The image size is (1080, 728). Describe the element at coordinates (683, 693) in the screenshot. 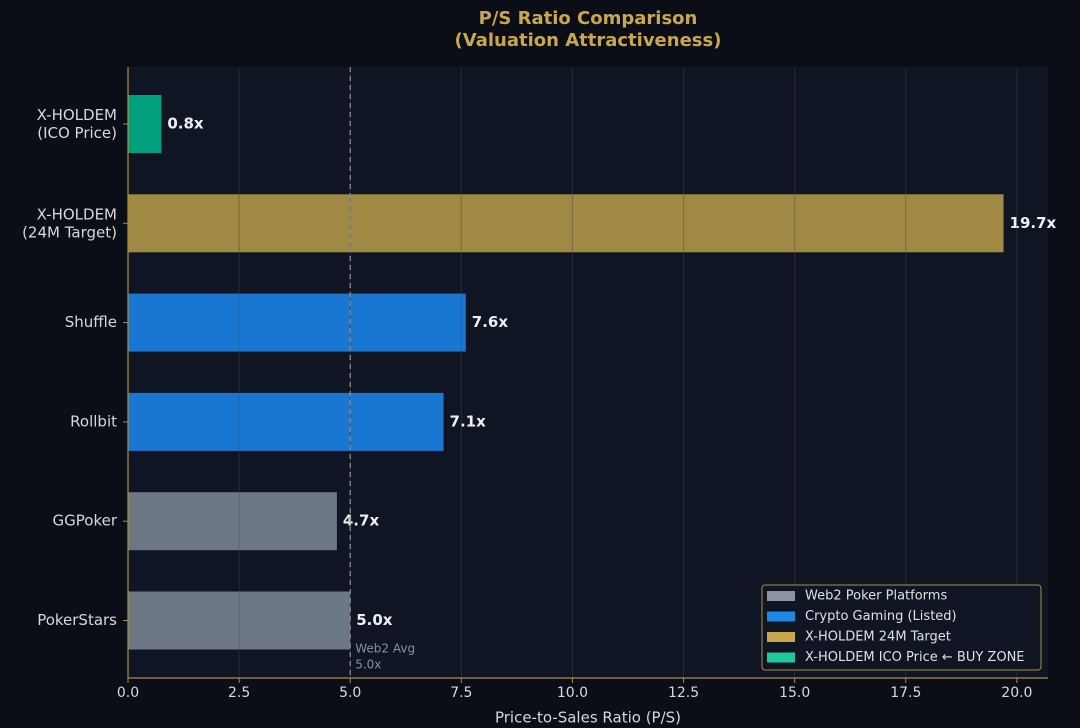

I see `x-tick-label: 12.5` at that location.